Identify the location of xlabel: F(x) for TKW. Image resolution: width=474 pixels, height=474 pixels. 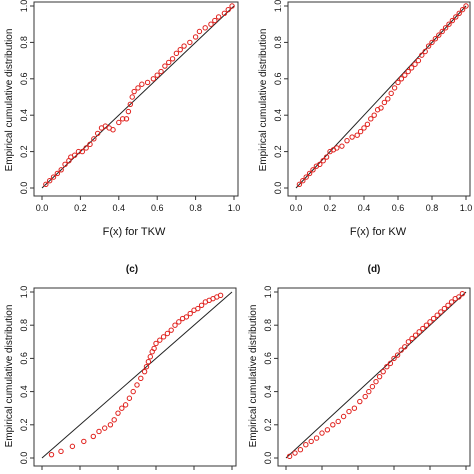
(134, 232).